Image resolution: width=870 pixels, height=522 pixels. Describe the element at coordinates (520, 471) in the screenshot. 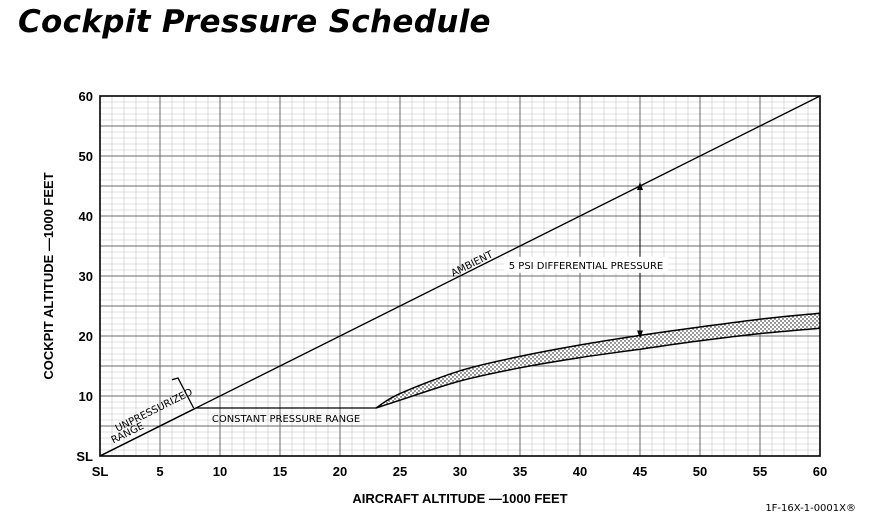

I see `x-tick-label: 35` at that location.